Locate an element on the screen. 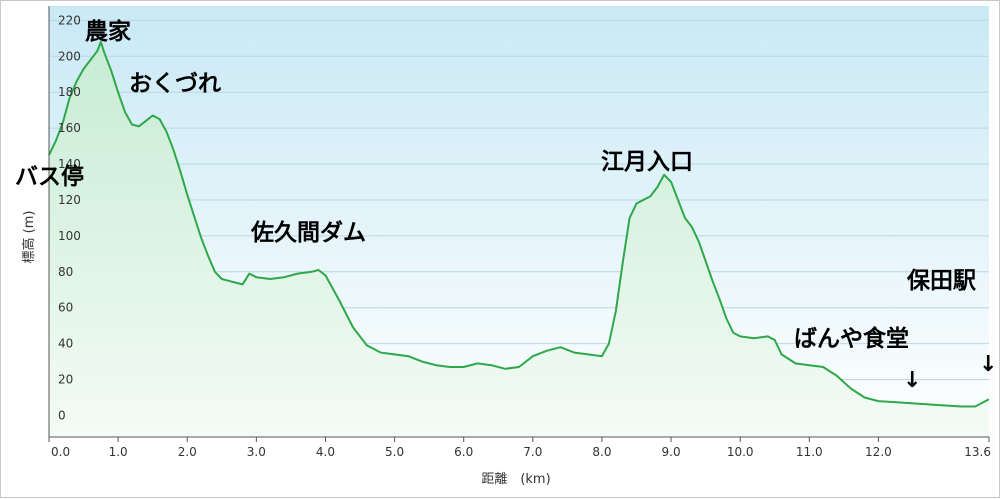 This screenshot has height=499, width=1000. annotation-egetsu-entrance: 江月入口 is located at coordinates (647, 162).